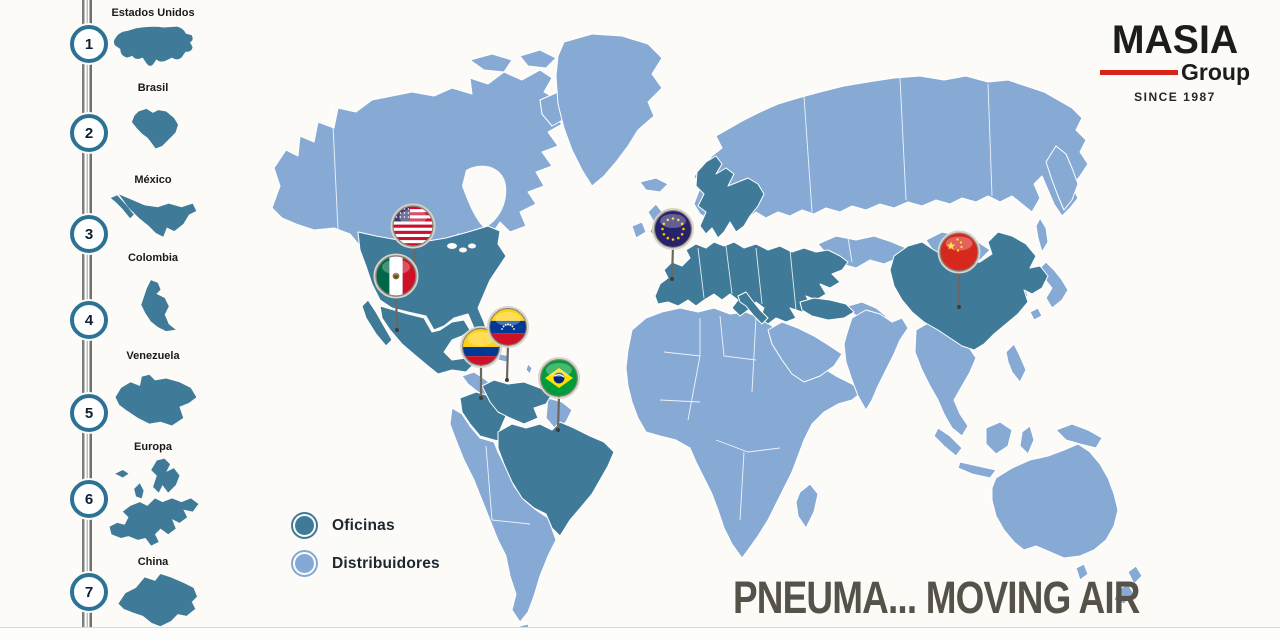  I want to click on pin-europe, so click(673, 244).